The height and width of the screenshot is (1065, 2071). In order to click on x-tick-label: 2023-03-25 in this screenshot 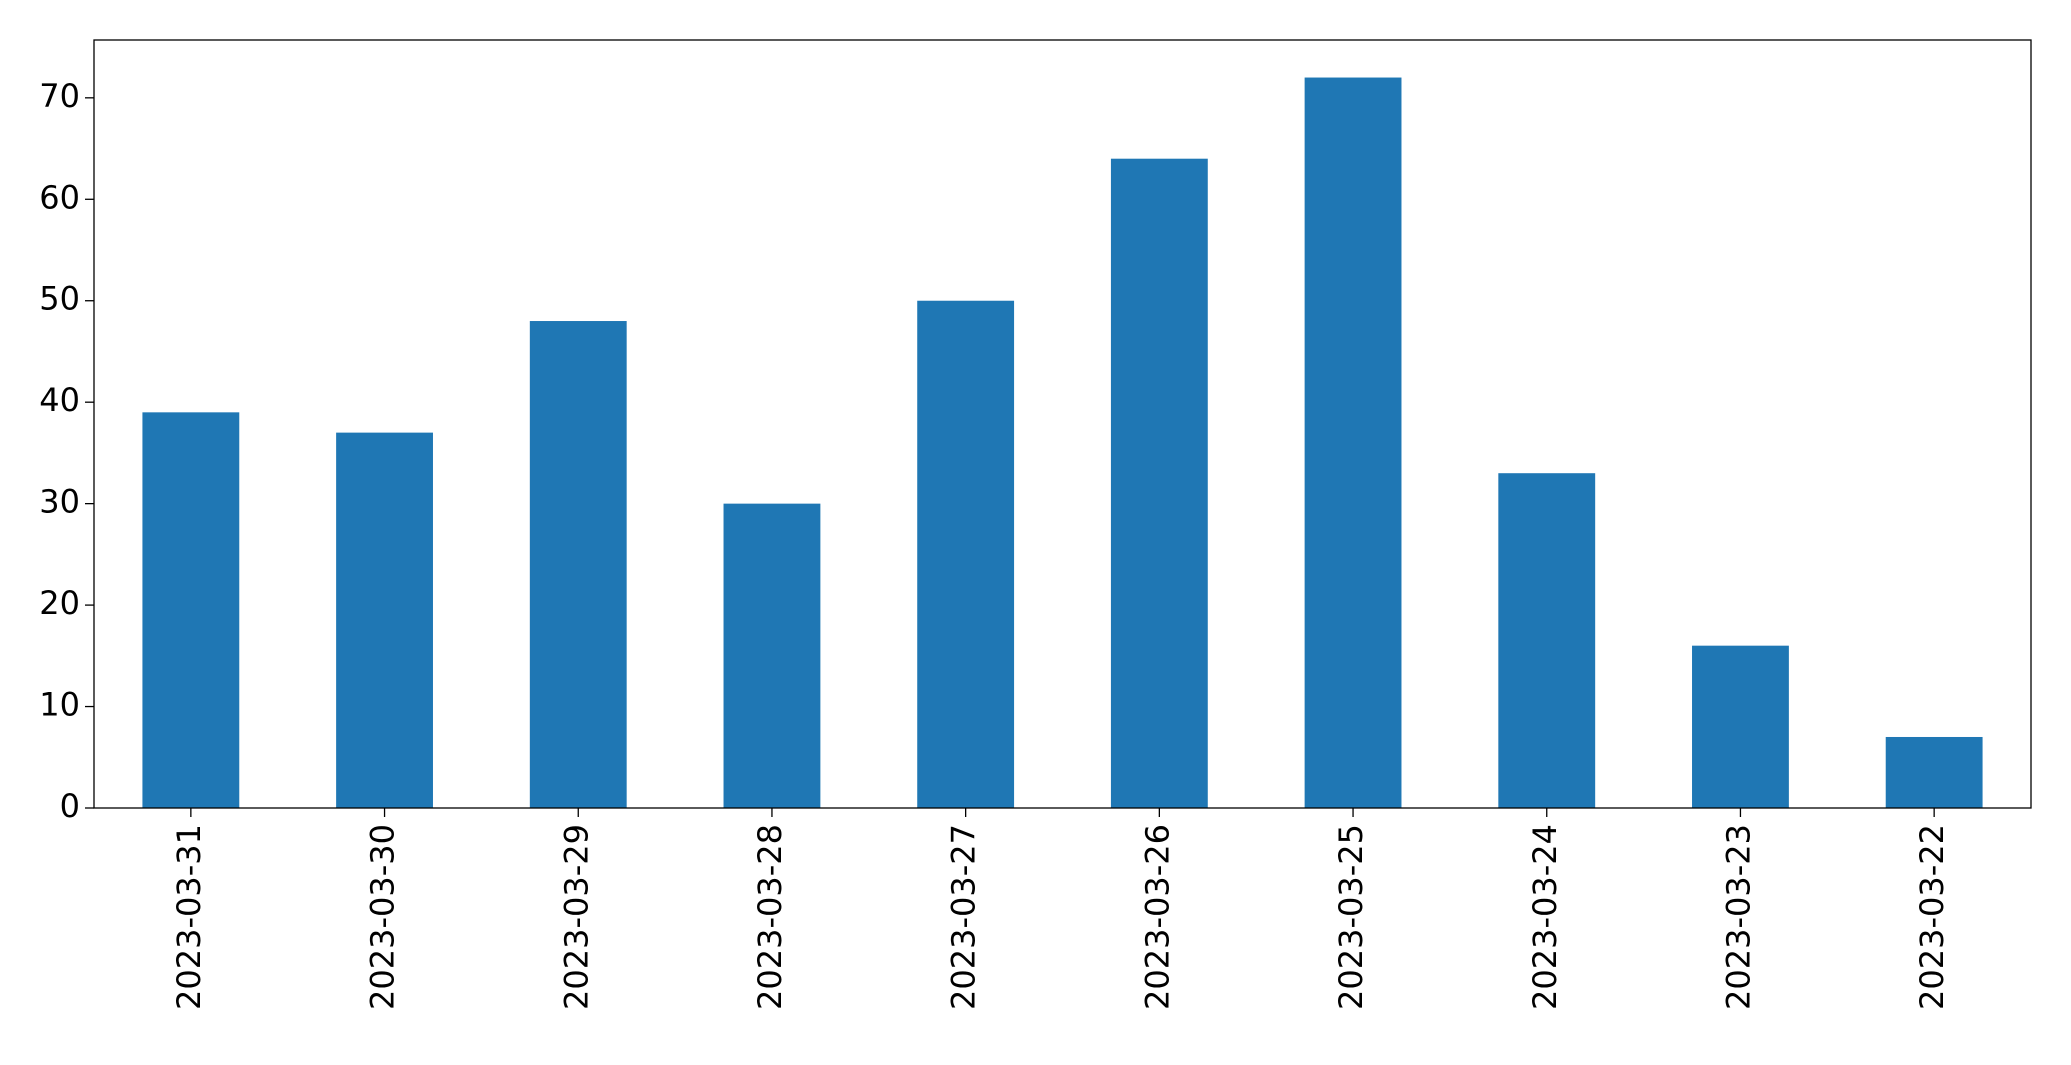, I will do `click(1351, 917)`.